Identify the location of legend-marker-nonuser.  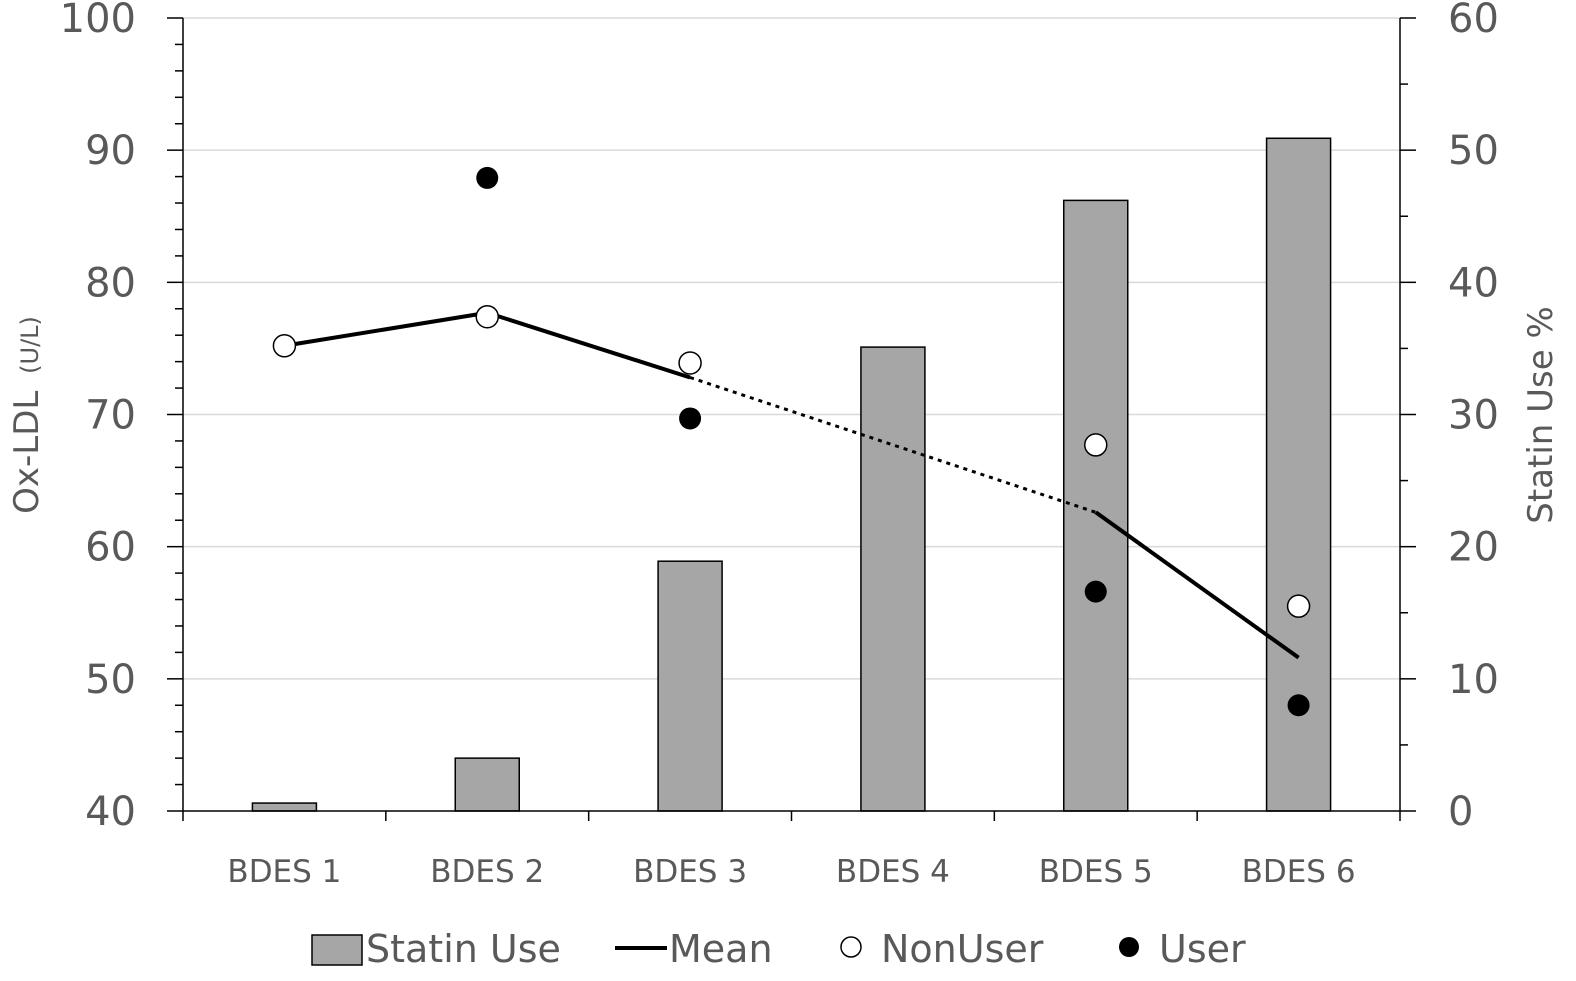
(851, 947).